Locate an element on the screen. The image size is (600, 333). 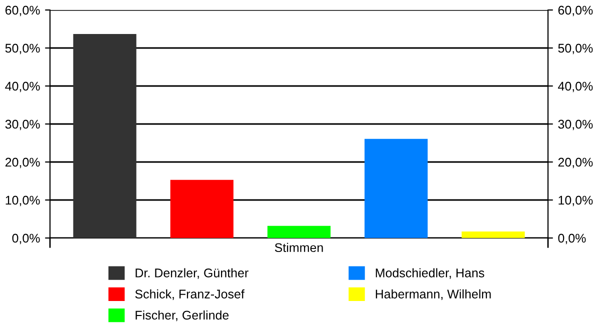
text: 60,0% is located at coordinates (575, 11).